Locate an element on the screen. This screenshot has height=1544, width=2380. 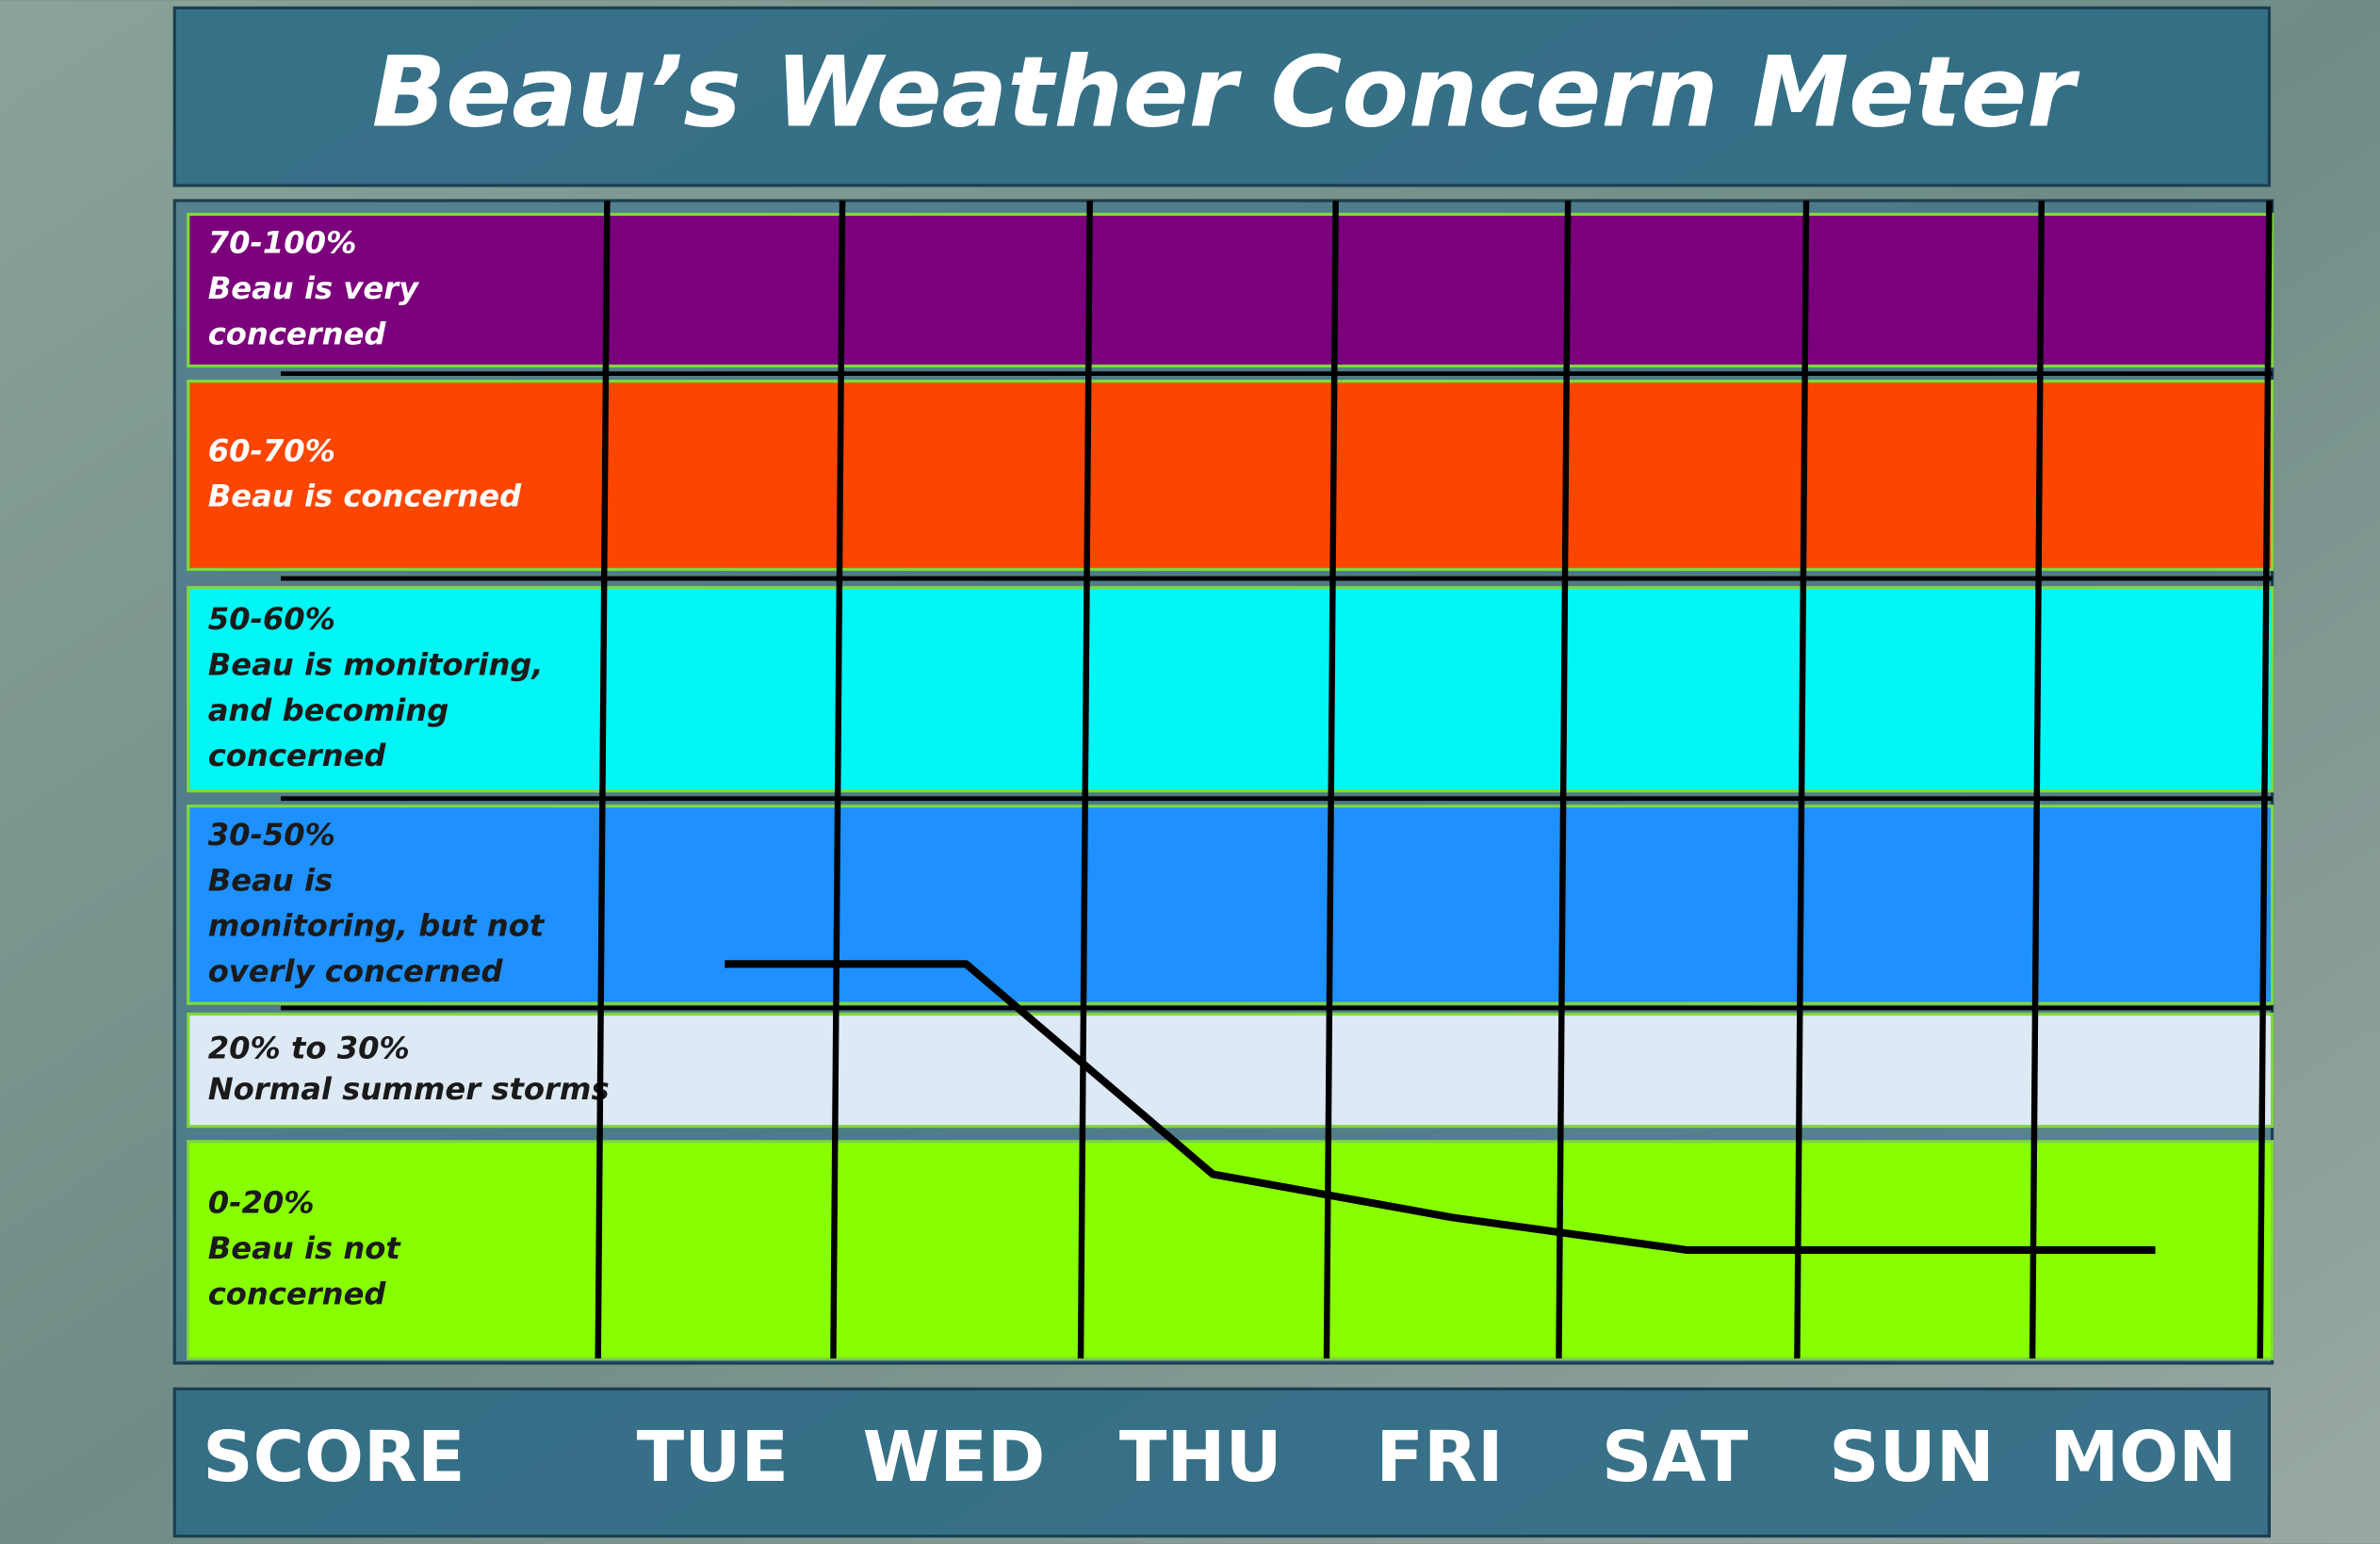
band-label: Normal summer storms is located at coordinates (409, 1089).